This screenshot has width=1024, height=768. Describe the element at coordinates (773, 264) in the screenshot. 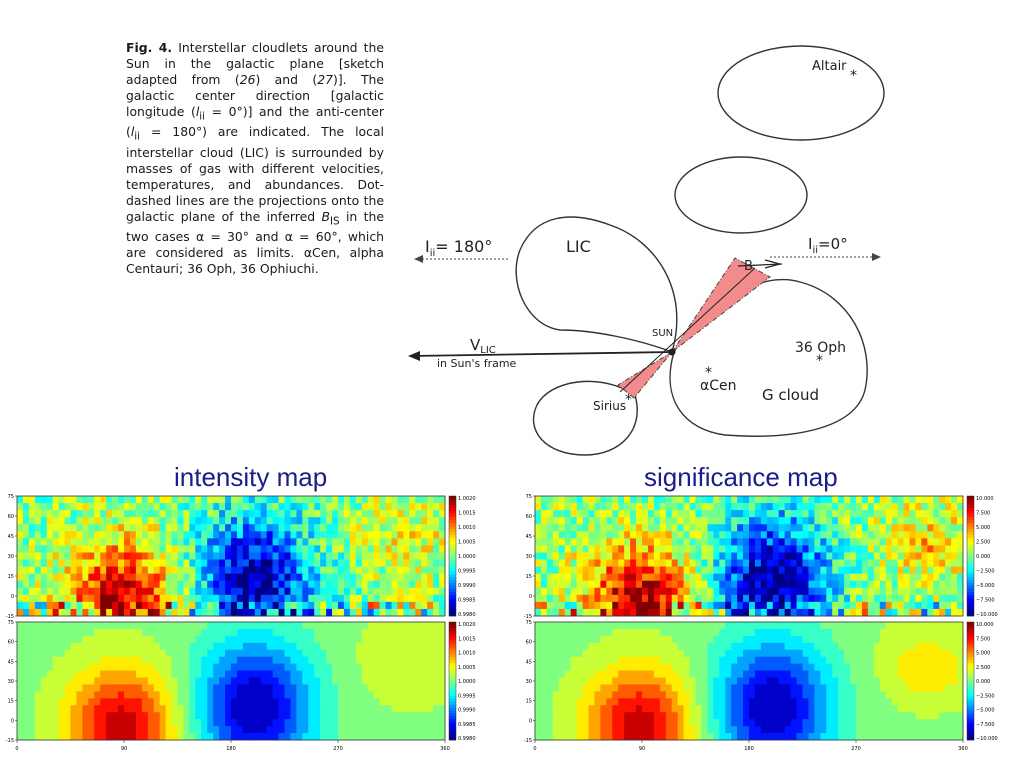

I see `b-field-arrowhead` at that location.